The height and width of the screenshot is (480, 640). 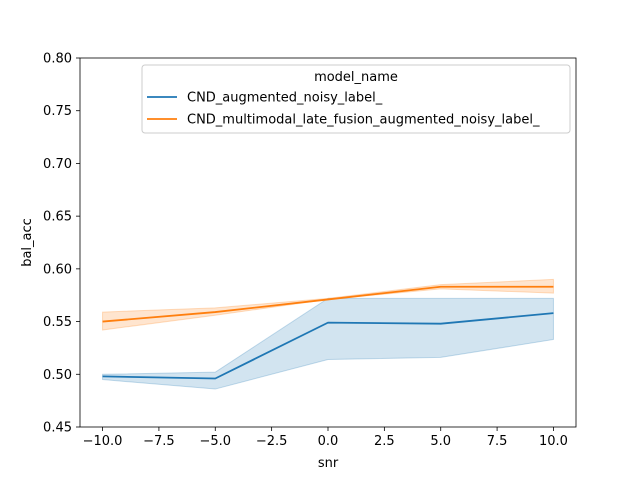 I want to click on y-tick-label: 0.60, so click(x=57, y=269).